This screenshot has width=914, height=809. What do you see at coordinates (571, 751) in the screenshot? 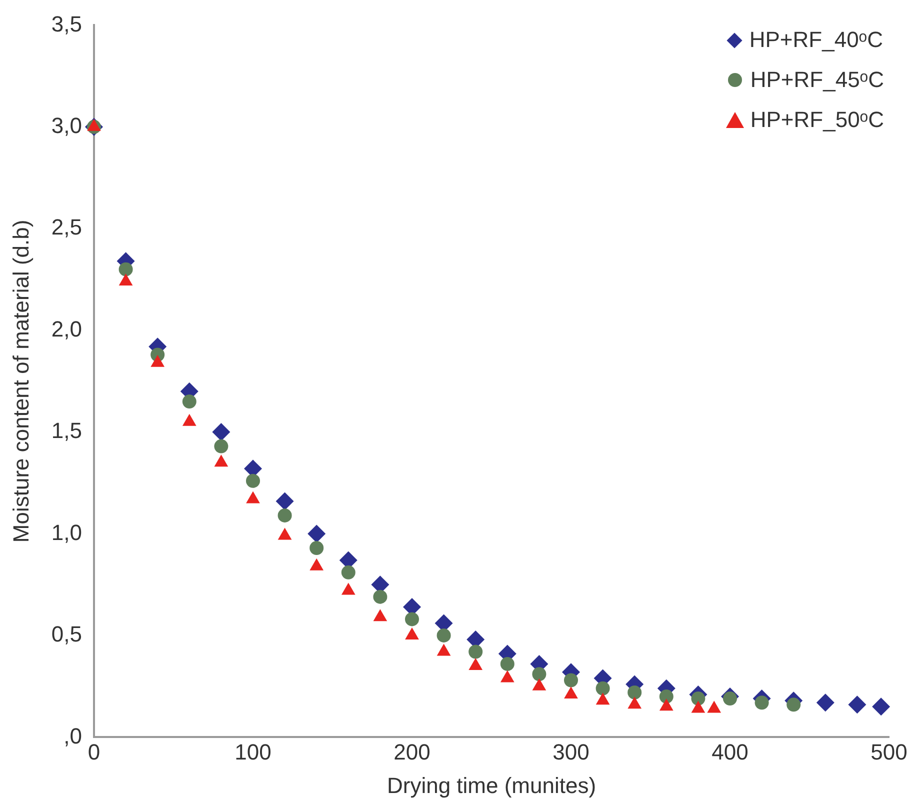
I see `x-tick-label: 300` at bounding box center [571, 751].